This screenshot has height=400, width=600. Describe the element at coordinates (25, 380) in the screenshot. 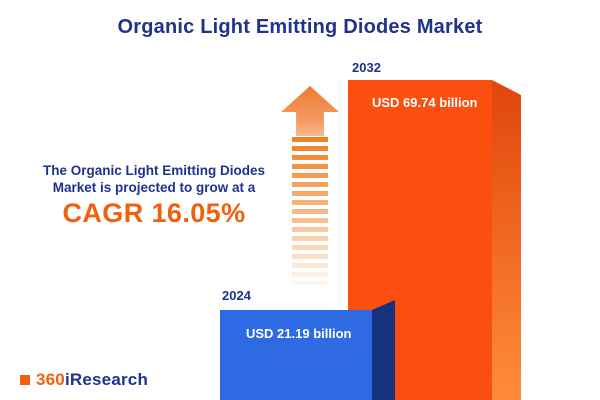

I see `logo-square-icon` at that location.